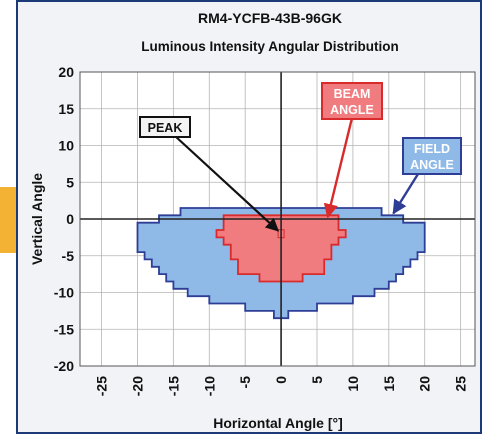 Image resolution: width=490 pixels, height=436 pixels. I want to click on y-tick-label: -20, so click(64, 366).